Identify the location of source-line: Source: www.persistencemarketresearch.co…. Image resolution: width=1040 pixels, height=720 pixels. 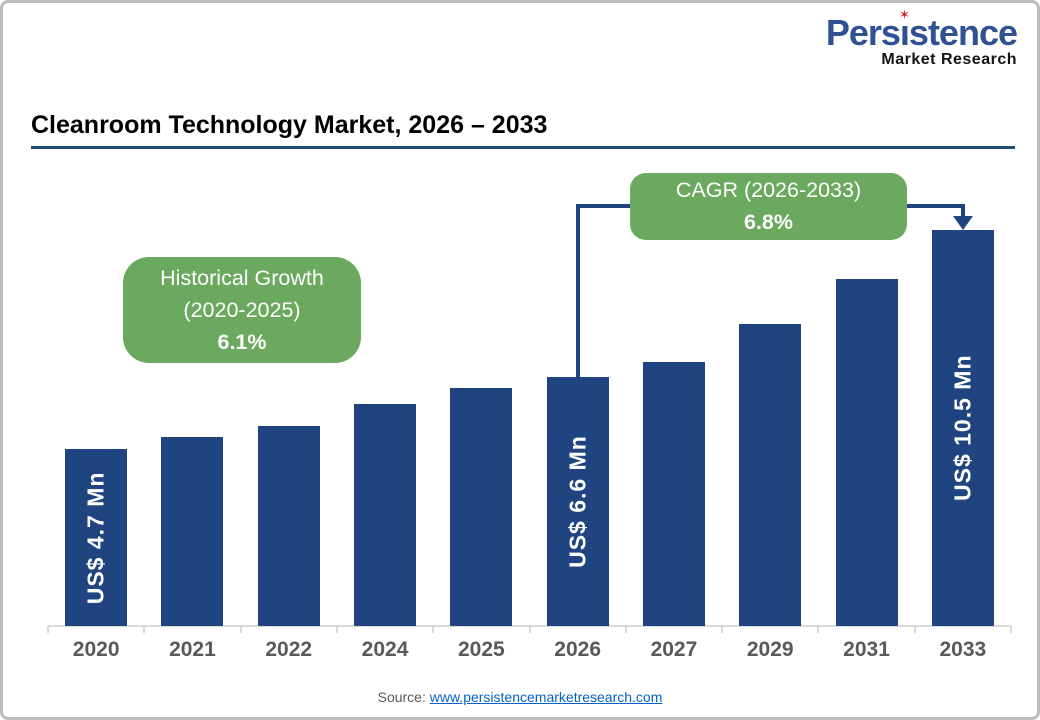
(520, 697).